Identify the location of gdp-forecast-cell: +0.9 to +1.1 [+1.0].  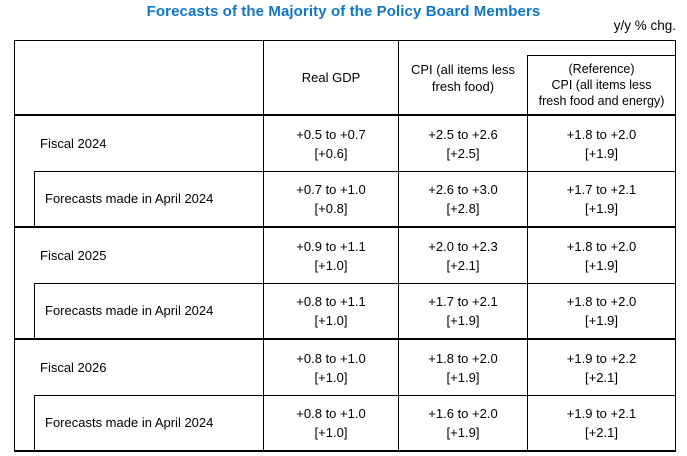
(330, 255).